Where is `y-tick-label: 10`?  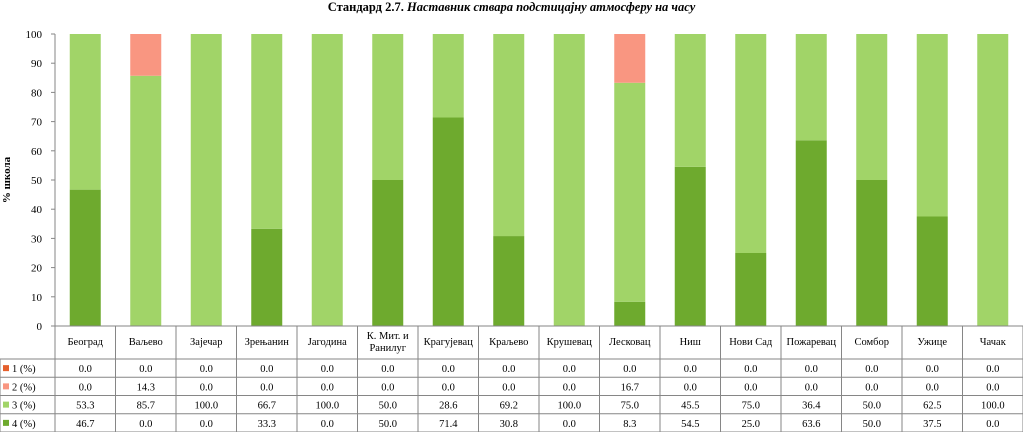
y-tick-label: 10 is located at coordinates (37, 298).